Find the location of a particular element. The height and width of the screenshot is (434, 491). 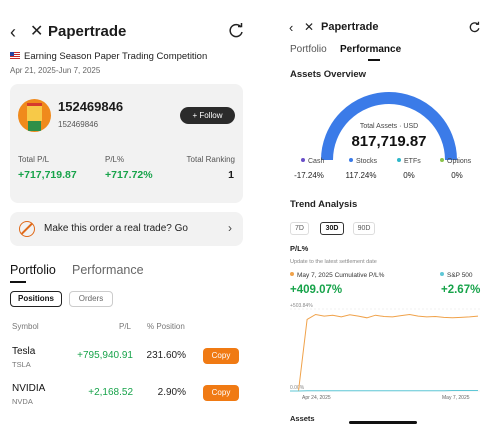

row-pl: +2,168.52 is located at coordinates (110, 392).